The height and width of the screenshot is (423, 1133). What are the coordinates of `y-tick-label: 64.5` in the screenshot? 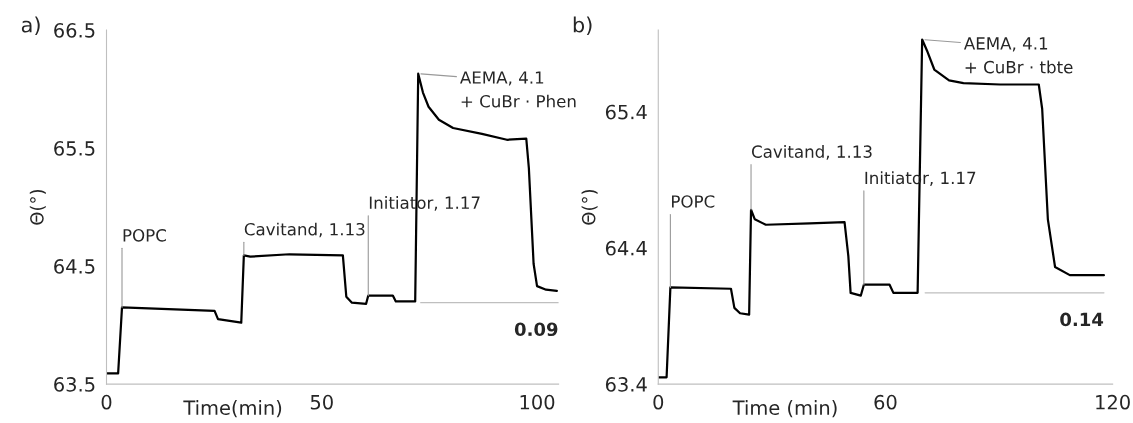 It's located at (74, 266).